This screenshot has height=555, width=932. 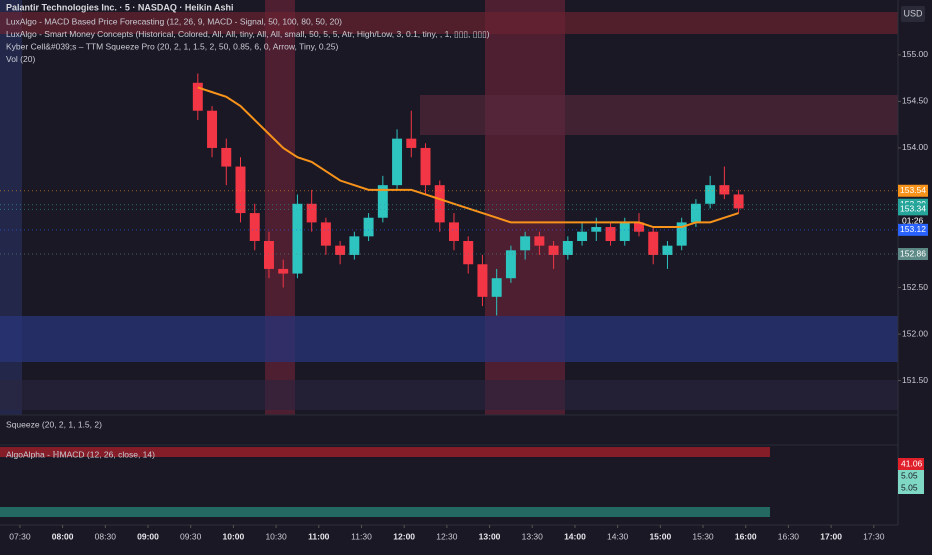 I want to click on price-tag-label: 153.34, so click(x=913, y=209).